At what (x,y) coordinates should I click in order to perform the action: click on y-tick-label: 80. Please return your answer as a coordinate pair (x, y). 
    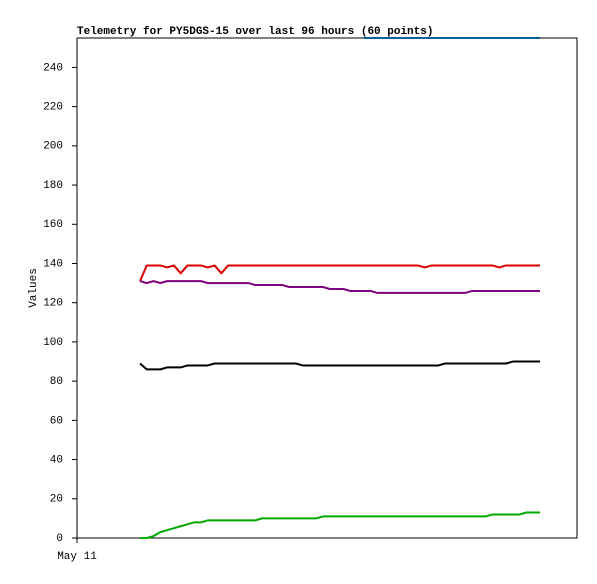
    Looking at the image, I should click on (56, 382).